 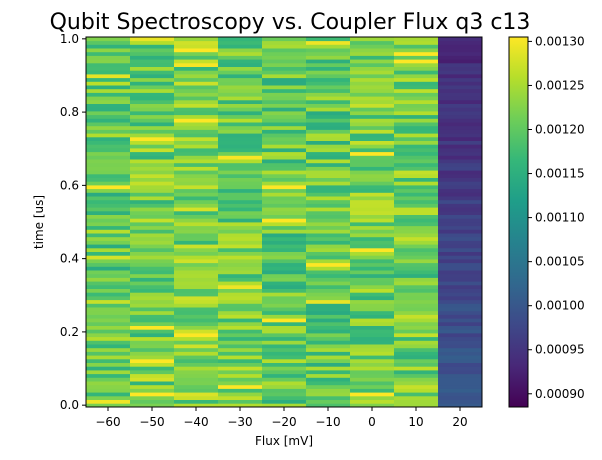 What do you see at coordinates (69, 112) in the screenshot?
I see `y-tick-label: 0.8` at bounding box center [69, 112].